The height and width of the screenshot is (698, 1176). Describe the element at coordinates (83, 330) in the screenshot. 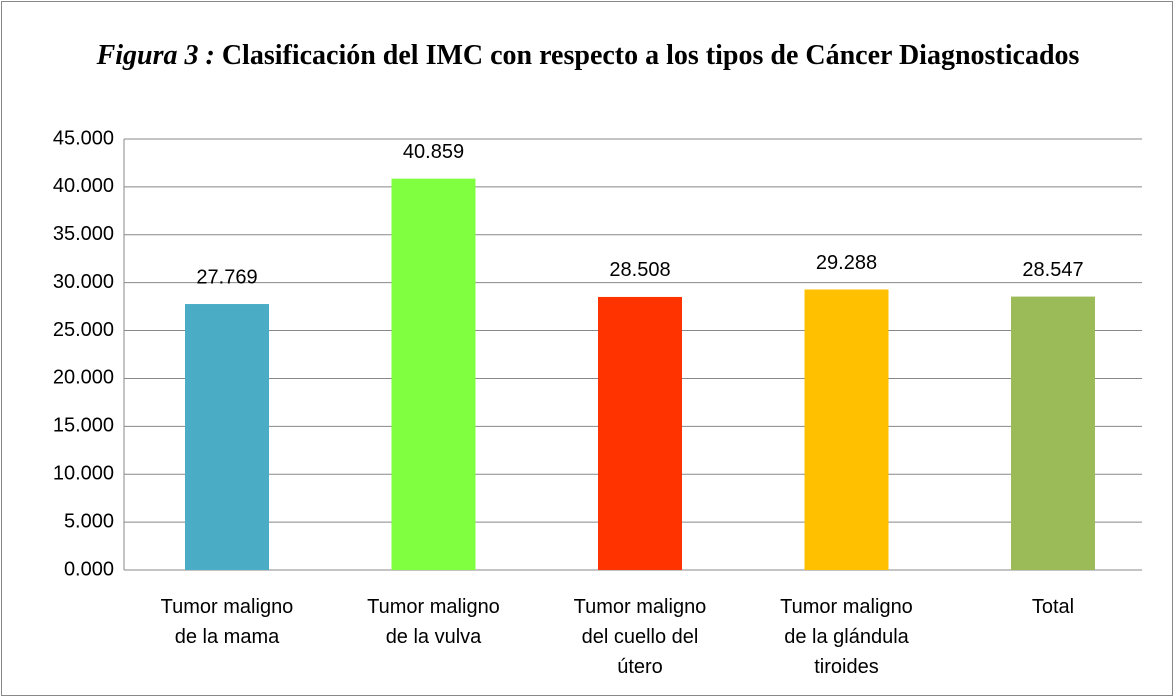

I see `y-tick-label: 25.000` at that location.